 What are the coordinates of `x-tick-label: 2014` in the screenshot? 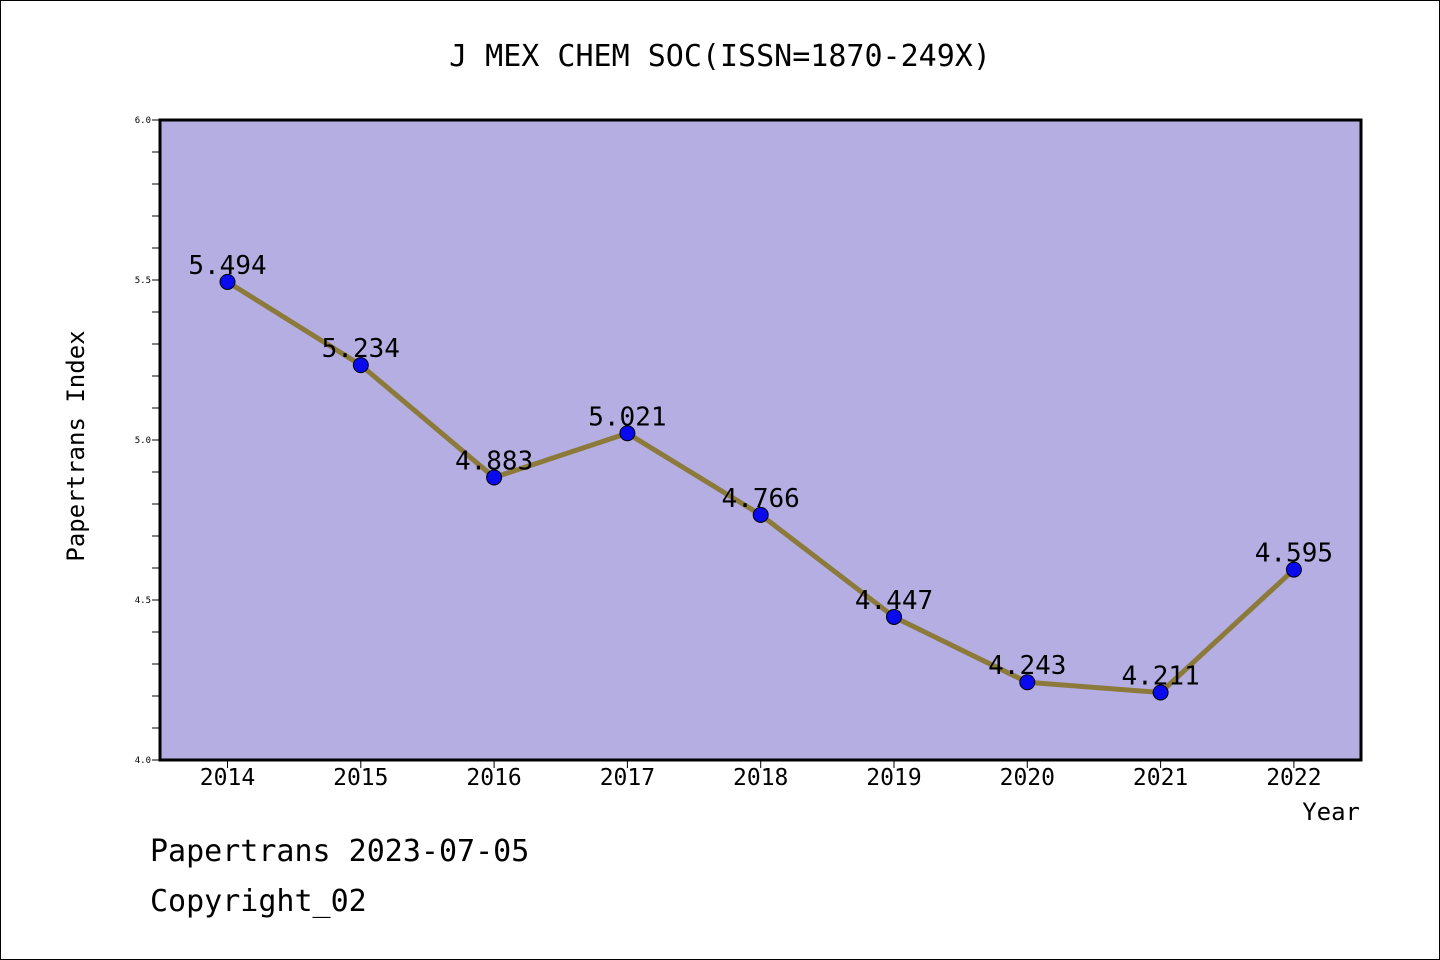 It's located at (227, 778).